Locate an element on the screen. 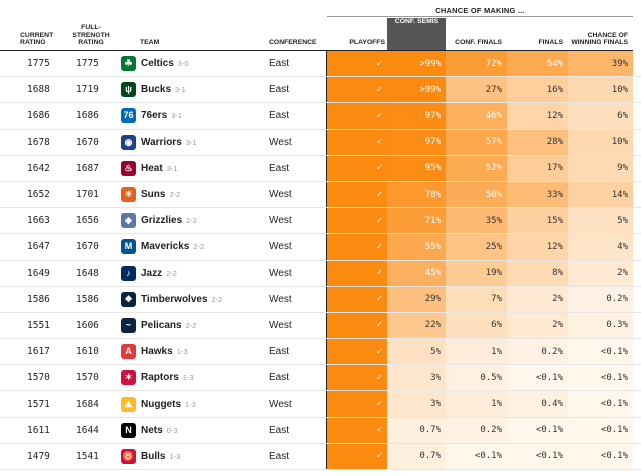 The height and width of the screenshot is (476, 641). current-rating: 1642 is located at coordinates (38, 168).